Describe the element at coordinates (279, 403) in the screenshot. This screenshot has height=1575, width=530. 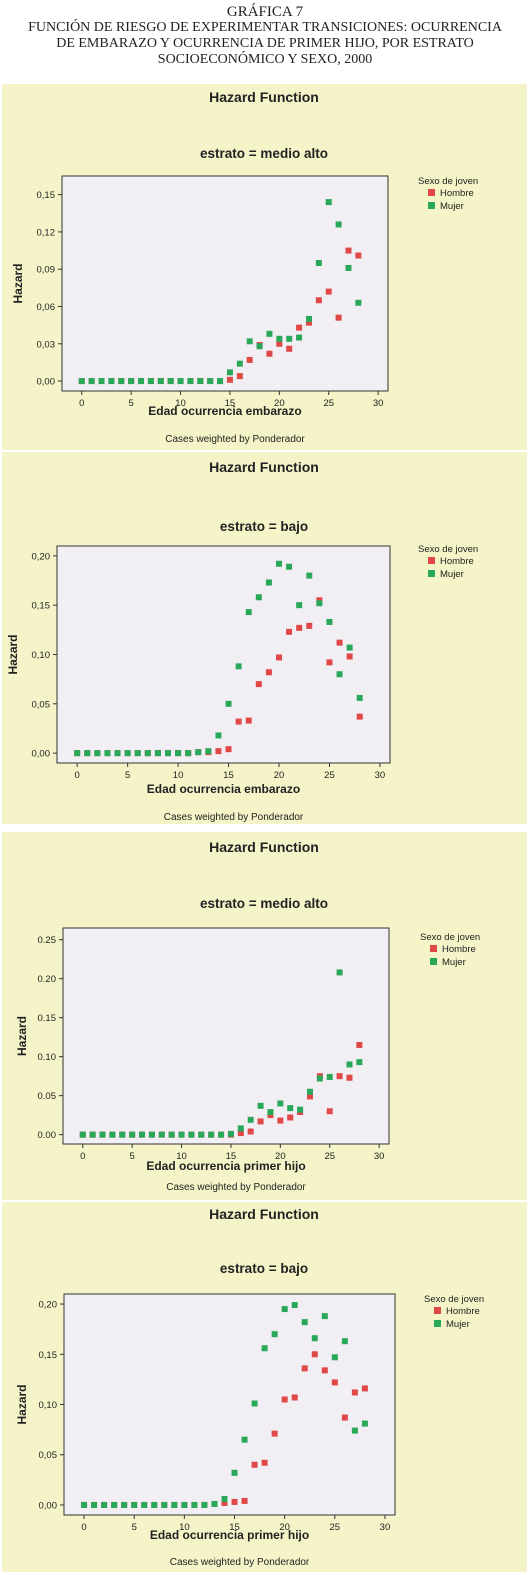
I see `x-tick-label: 20` at that location.